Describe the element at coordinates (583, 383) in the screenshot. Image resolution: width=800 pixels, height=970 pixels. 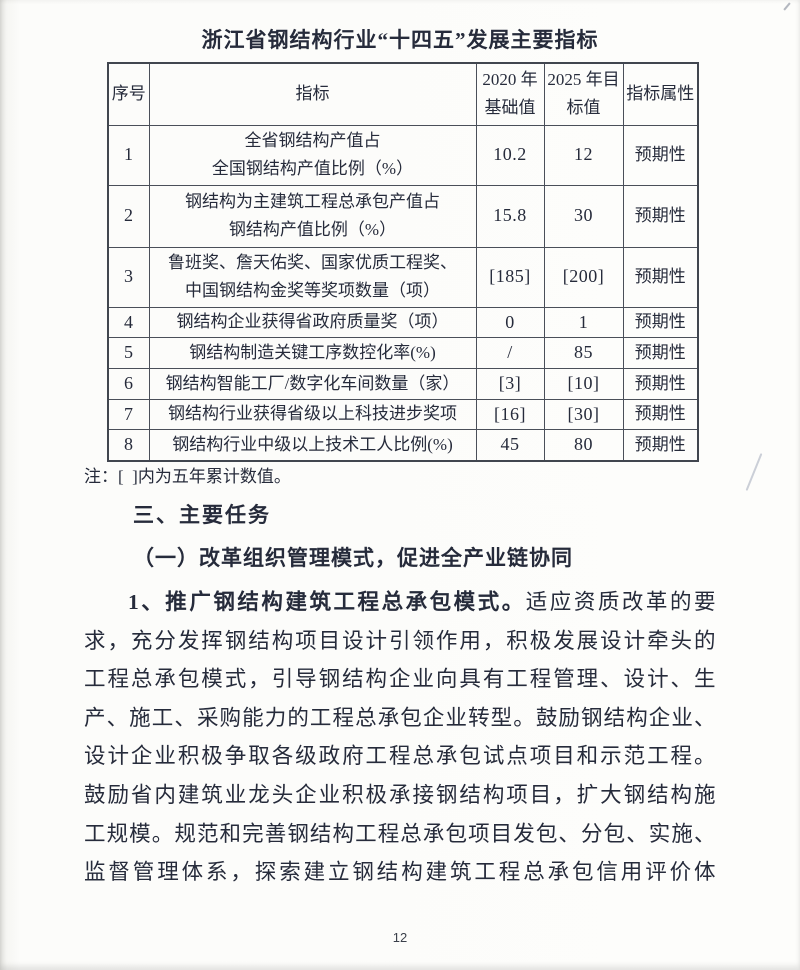
I see `row-2025-value: [10]` at that location.